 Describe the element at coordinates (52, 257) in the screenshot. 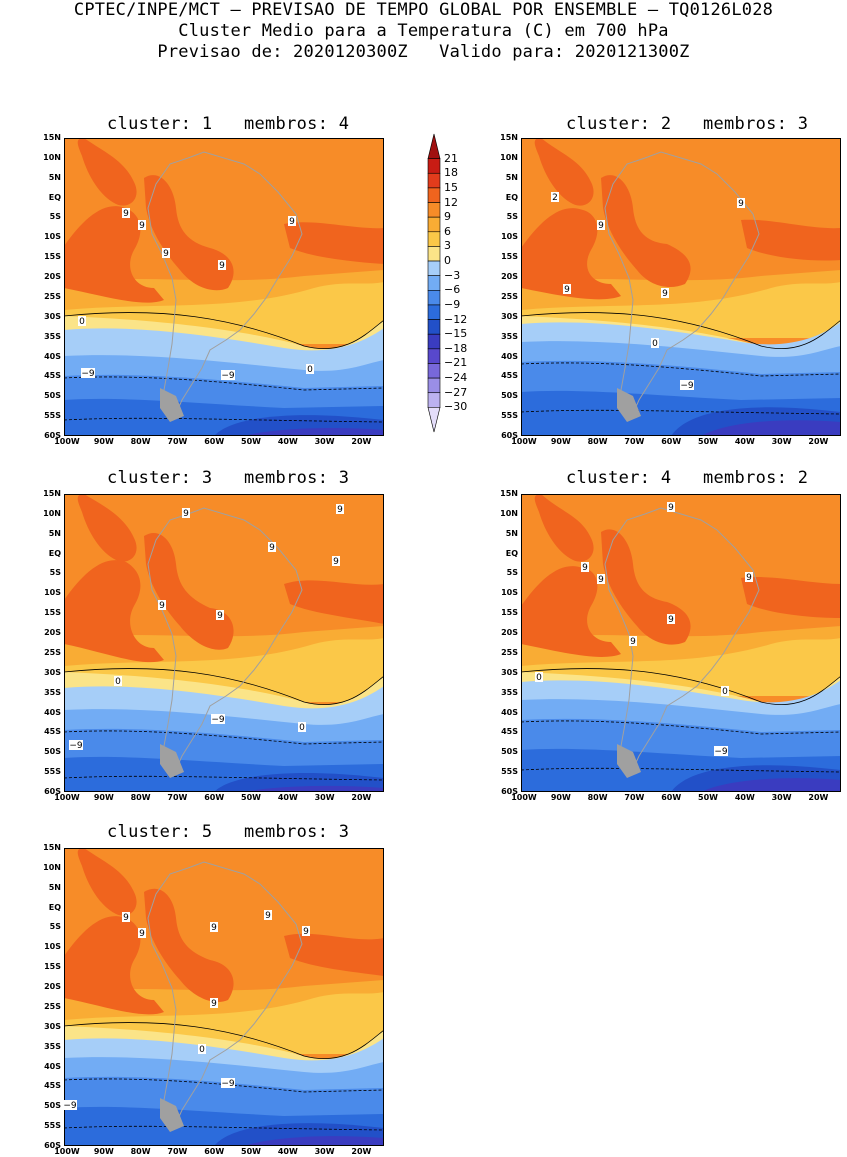

I see `lat-tick-label: 15S` at that location.